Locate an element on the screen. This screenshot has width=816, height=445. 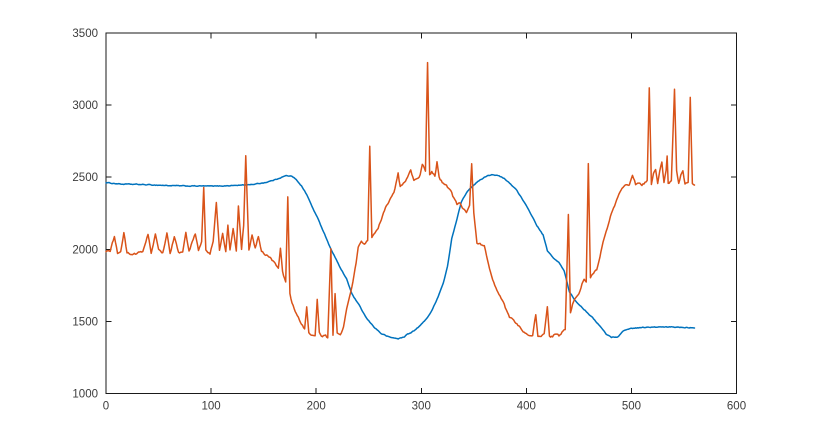
y-tick-label: 1000 is located at coordinates (85, 395).